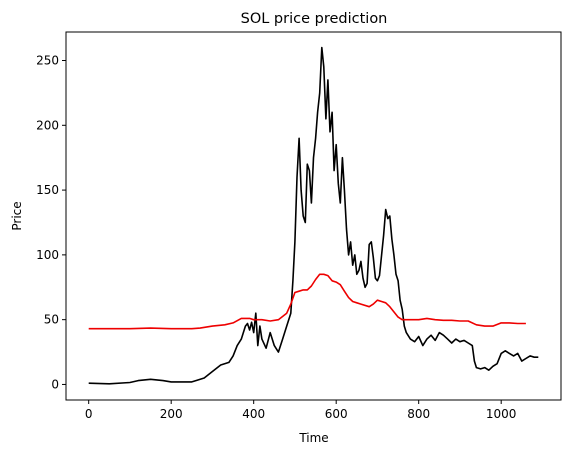  What do you see at coordinates (89, 414) in the screenshot?
I see `x-tick-label: 0` at bounding box center [89, 414].